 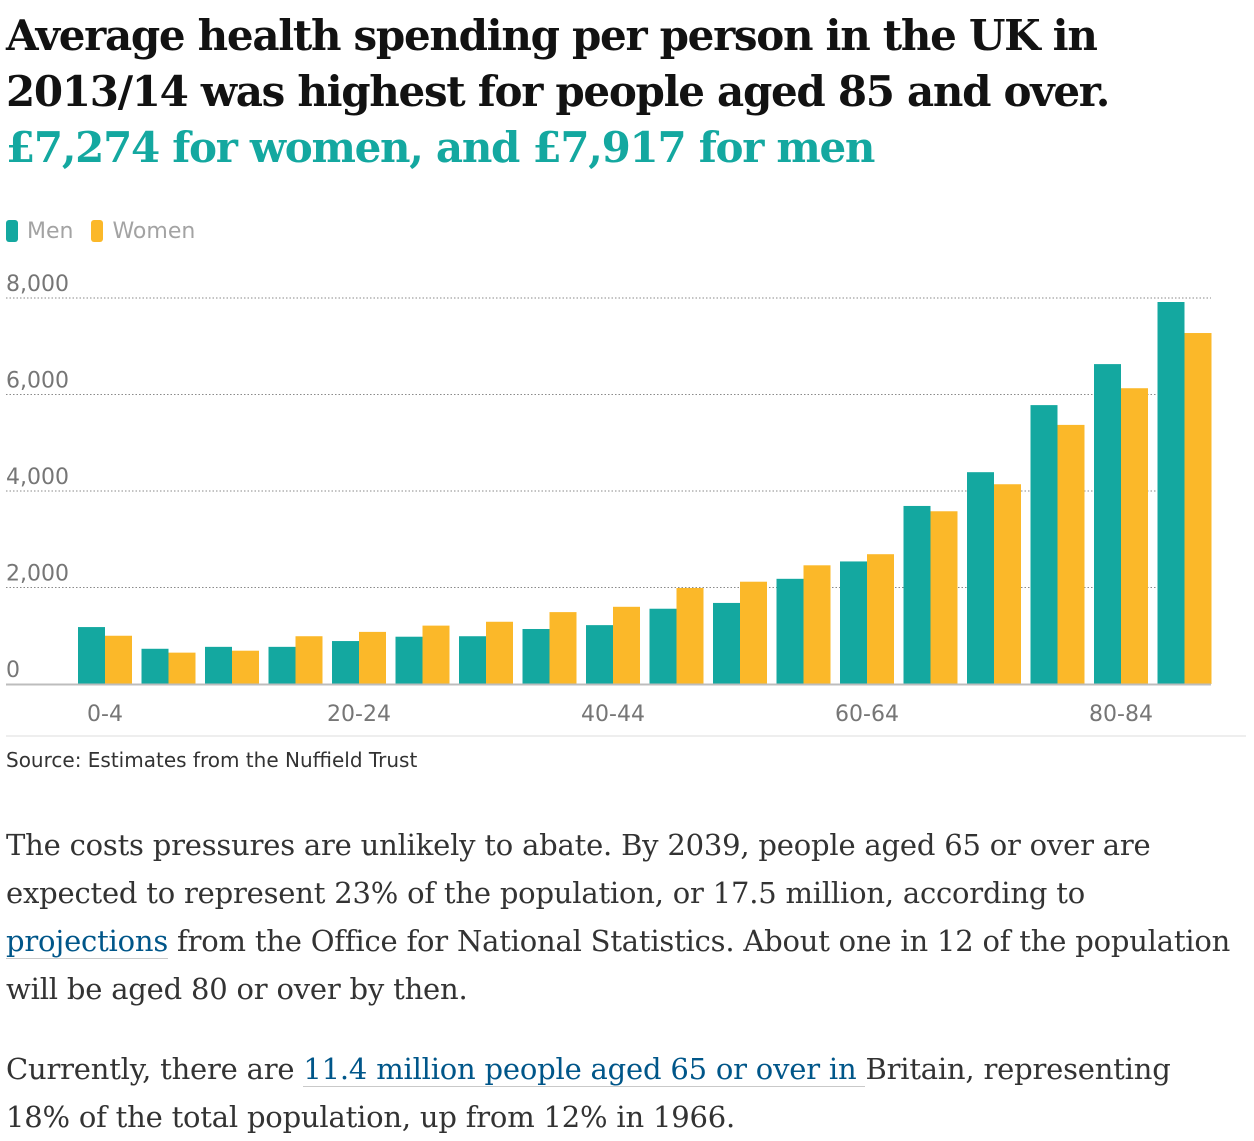 I want to click on legend-item-men: Men, so click(x=39, y=231).